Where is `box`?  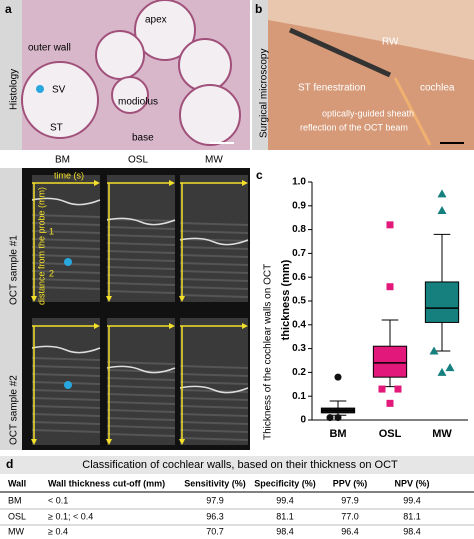
box is located at coordinates (442, 302).